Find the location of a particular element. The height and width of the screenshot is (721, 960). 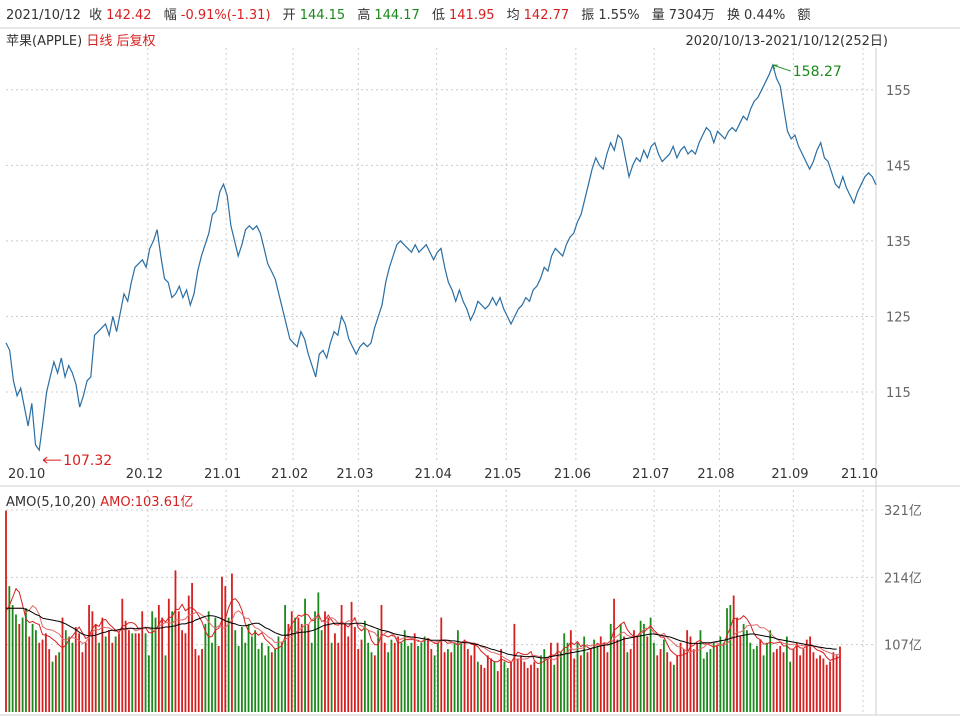

amo-tick-label: 321亿 is located at coordinates (903, 511).